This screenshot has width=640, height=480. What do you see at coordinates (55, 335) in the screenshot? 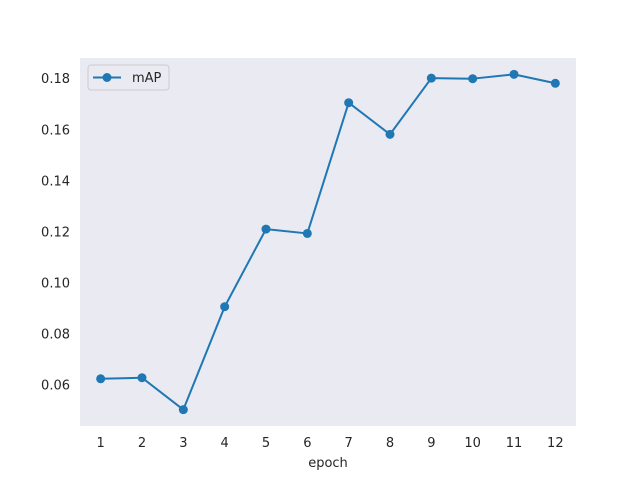
I see `y-tick-label: 0.08` at bounding box center [55, 335].